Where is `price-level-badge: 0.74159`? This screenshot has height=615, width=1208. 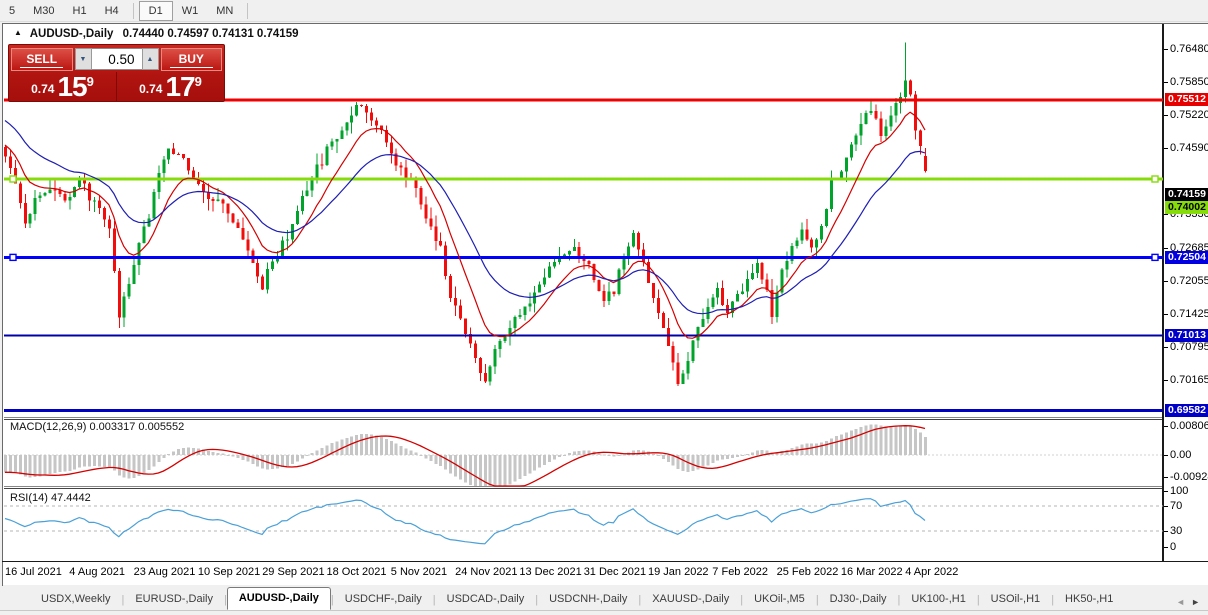
price-level-badge: 0.74159 is located at coordinates (1186, 194).